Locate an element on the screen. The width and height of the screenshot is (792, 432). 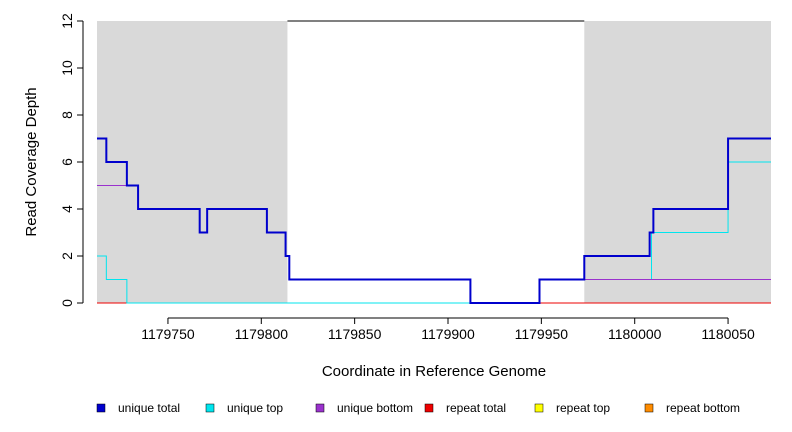
y-tick-label: 12 is located at coordinates (67, 21).